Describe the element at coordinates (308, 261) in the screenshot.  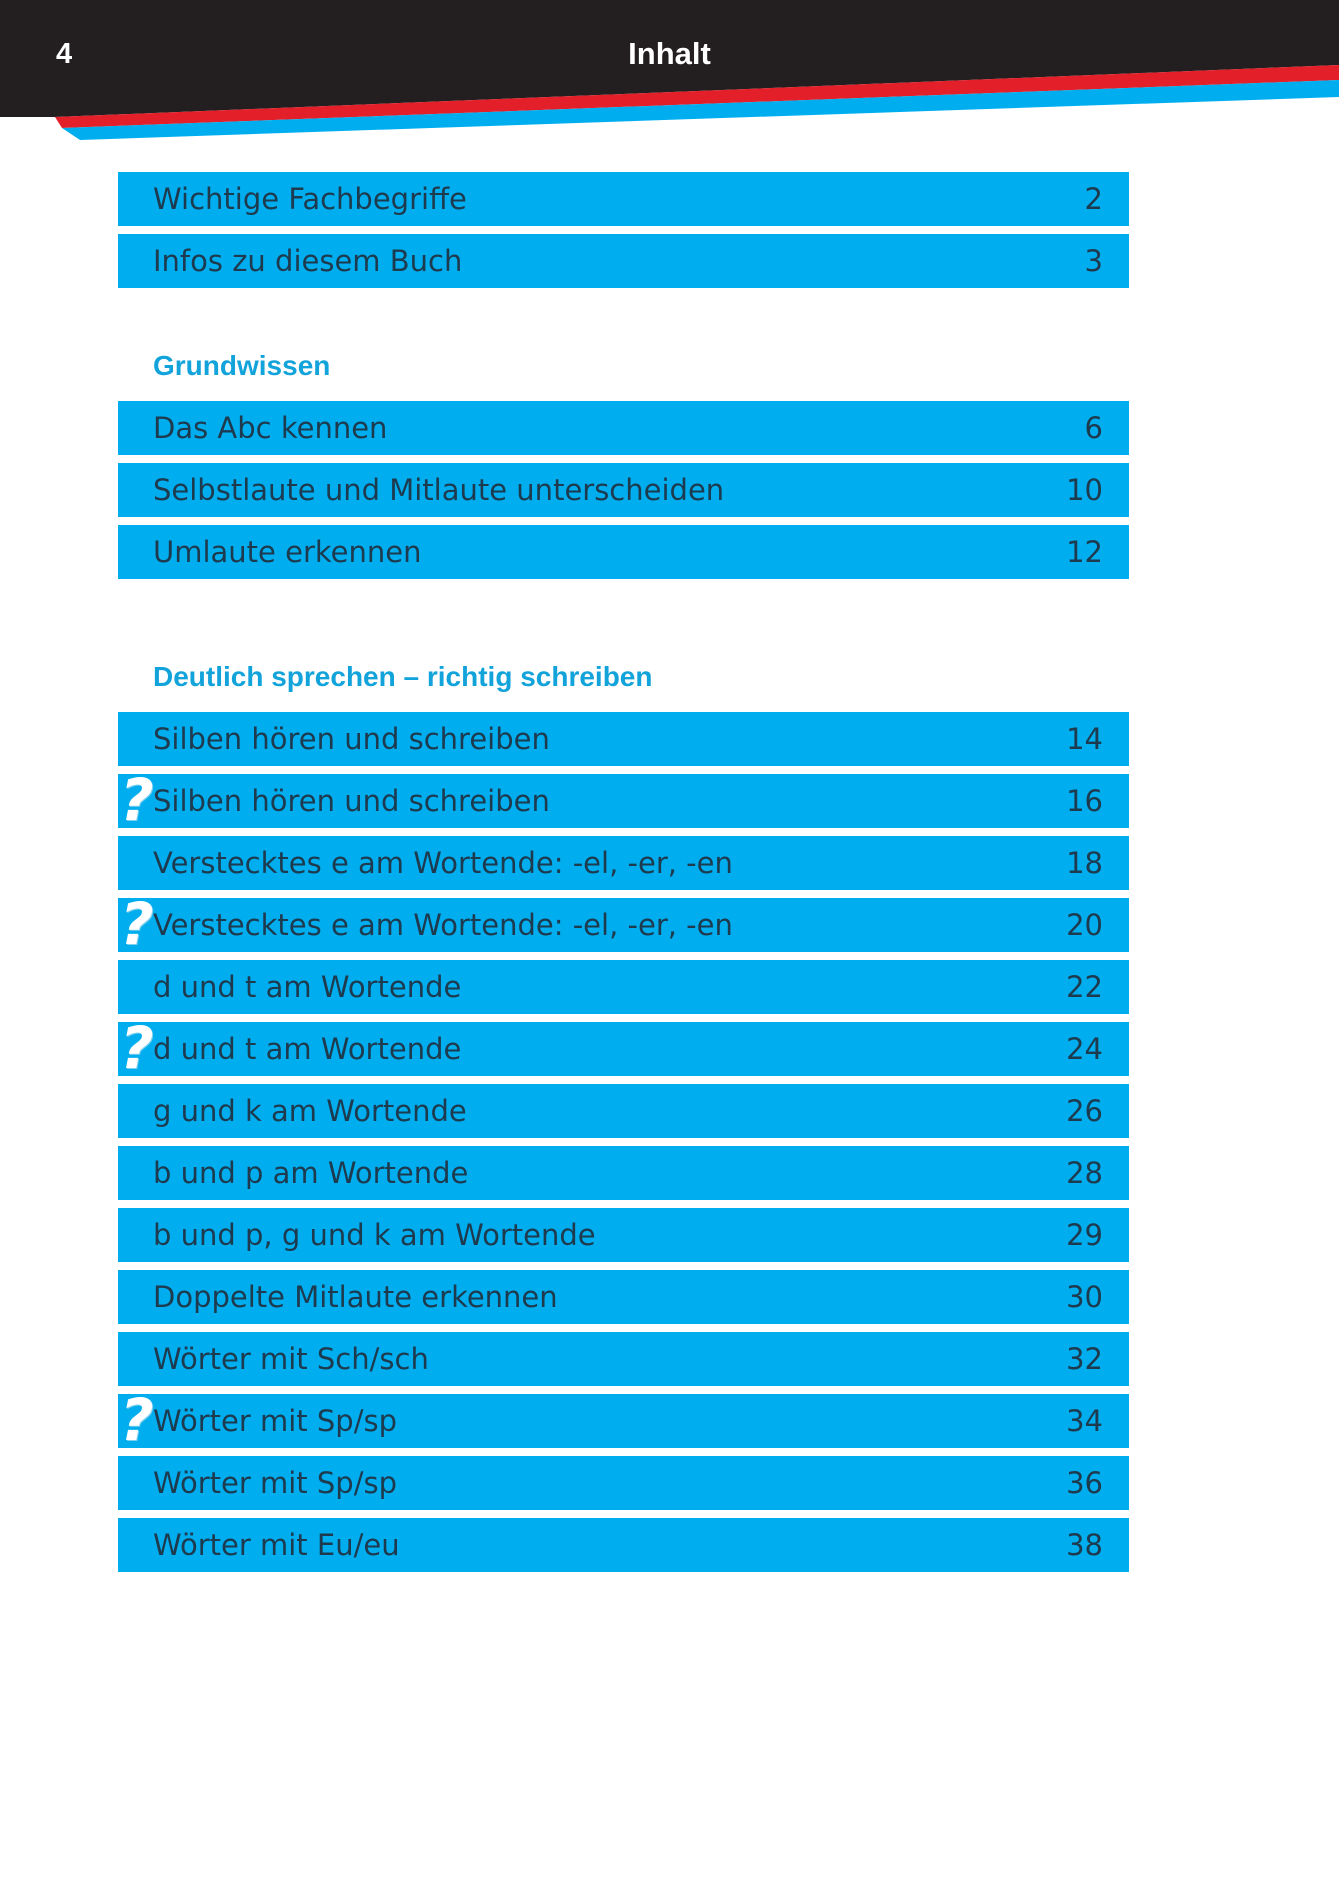
I see `toc-entry-label: Infos zu diesem Buch` at that location.